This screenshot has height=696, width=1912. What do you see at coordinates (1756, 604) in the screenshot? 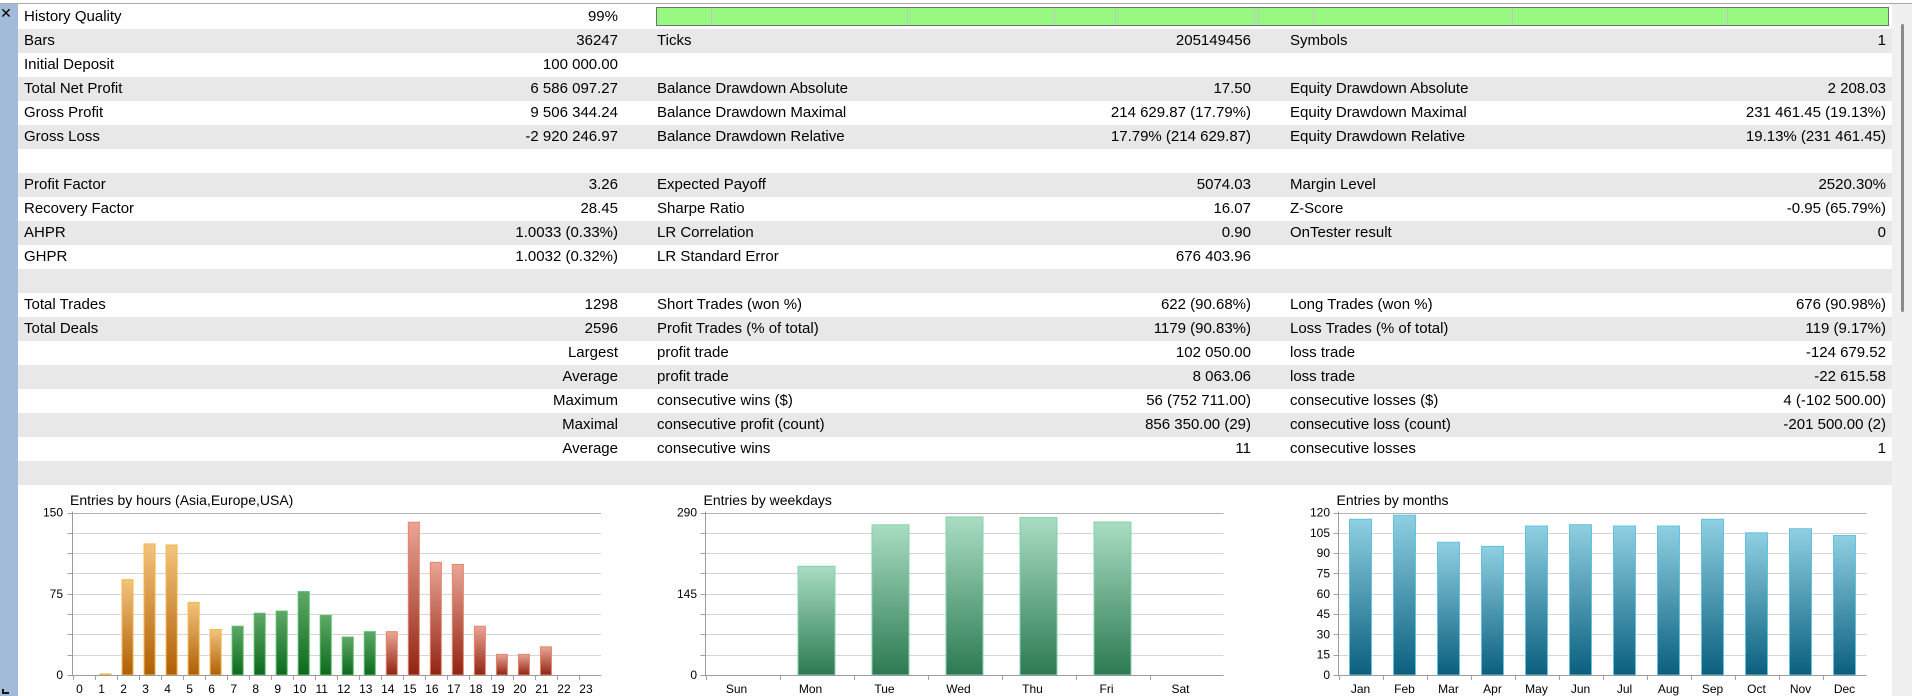
I see `months-bar-oct` at bounding box center [1756, 604].